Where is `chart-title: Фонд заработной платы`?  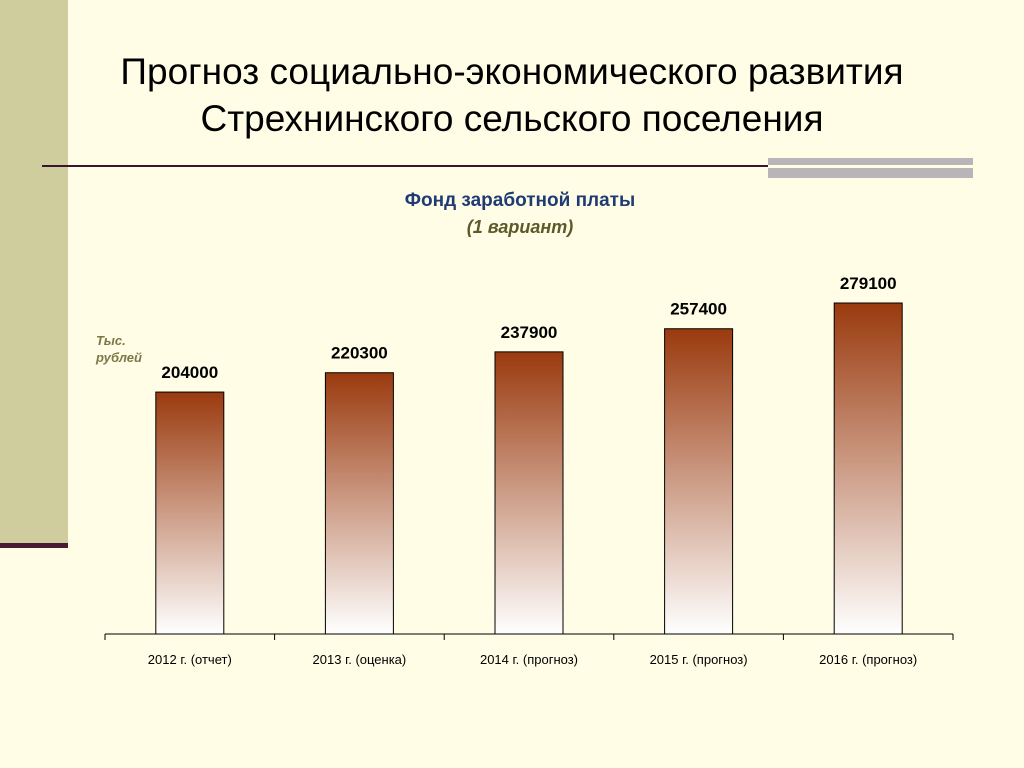
chart-title: Фонд заработной платы is located at coordinates (520, 200).